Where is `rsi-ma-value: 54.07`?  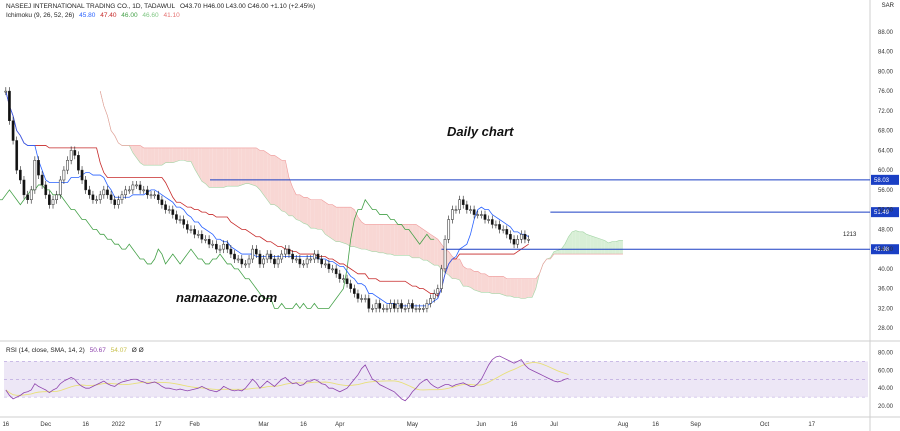 rsi-ma-value: 54.07 is located at coordinates (118, 350).